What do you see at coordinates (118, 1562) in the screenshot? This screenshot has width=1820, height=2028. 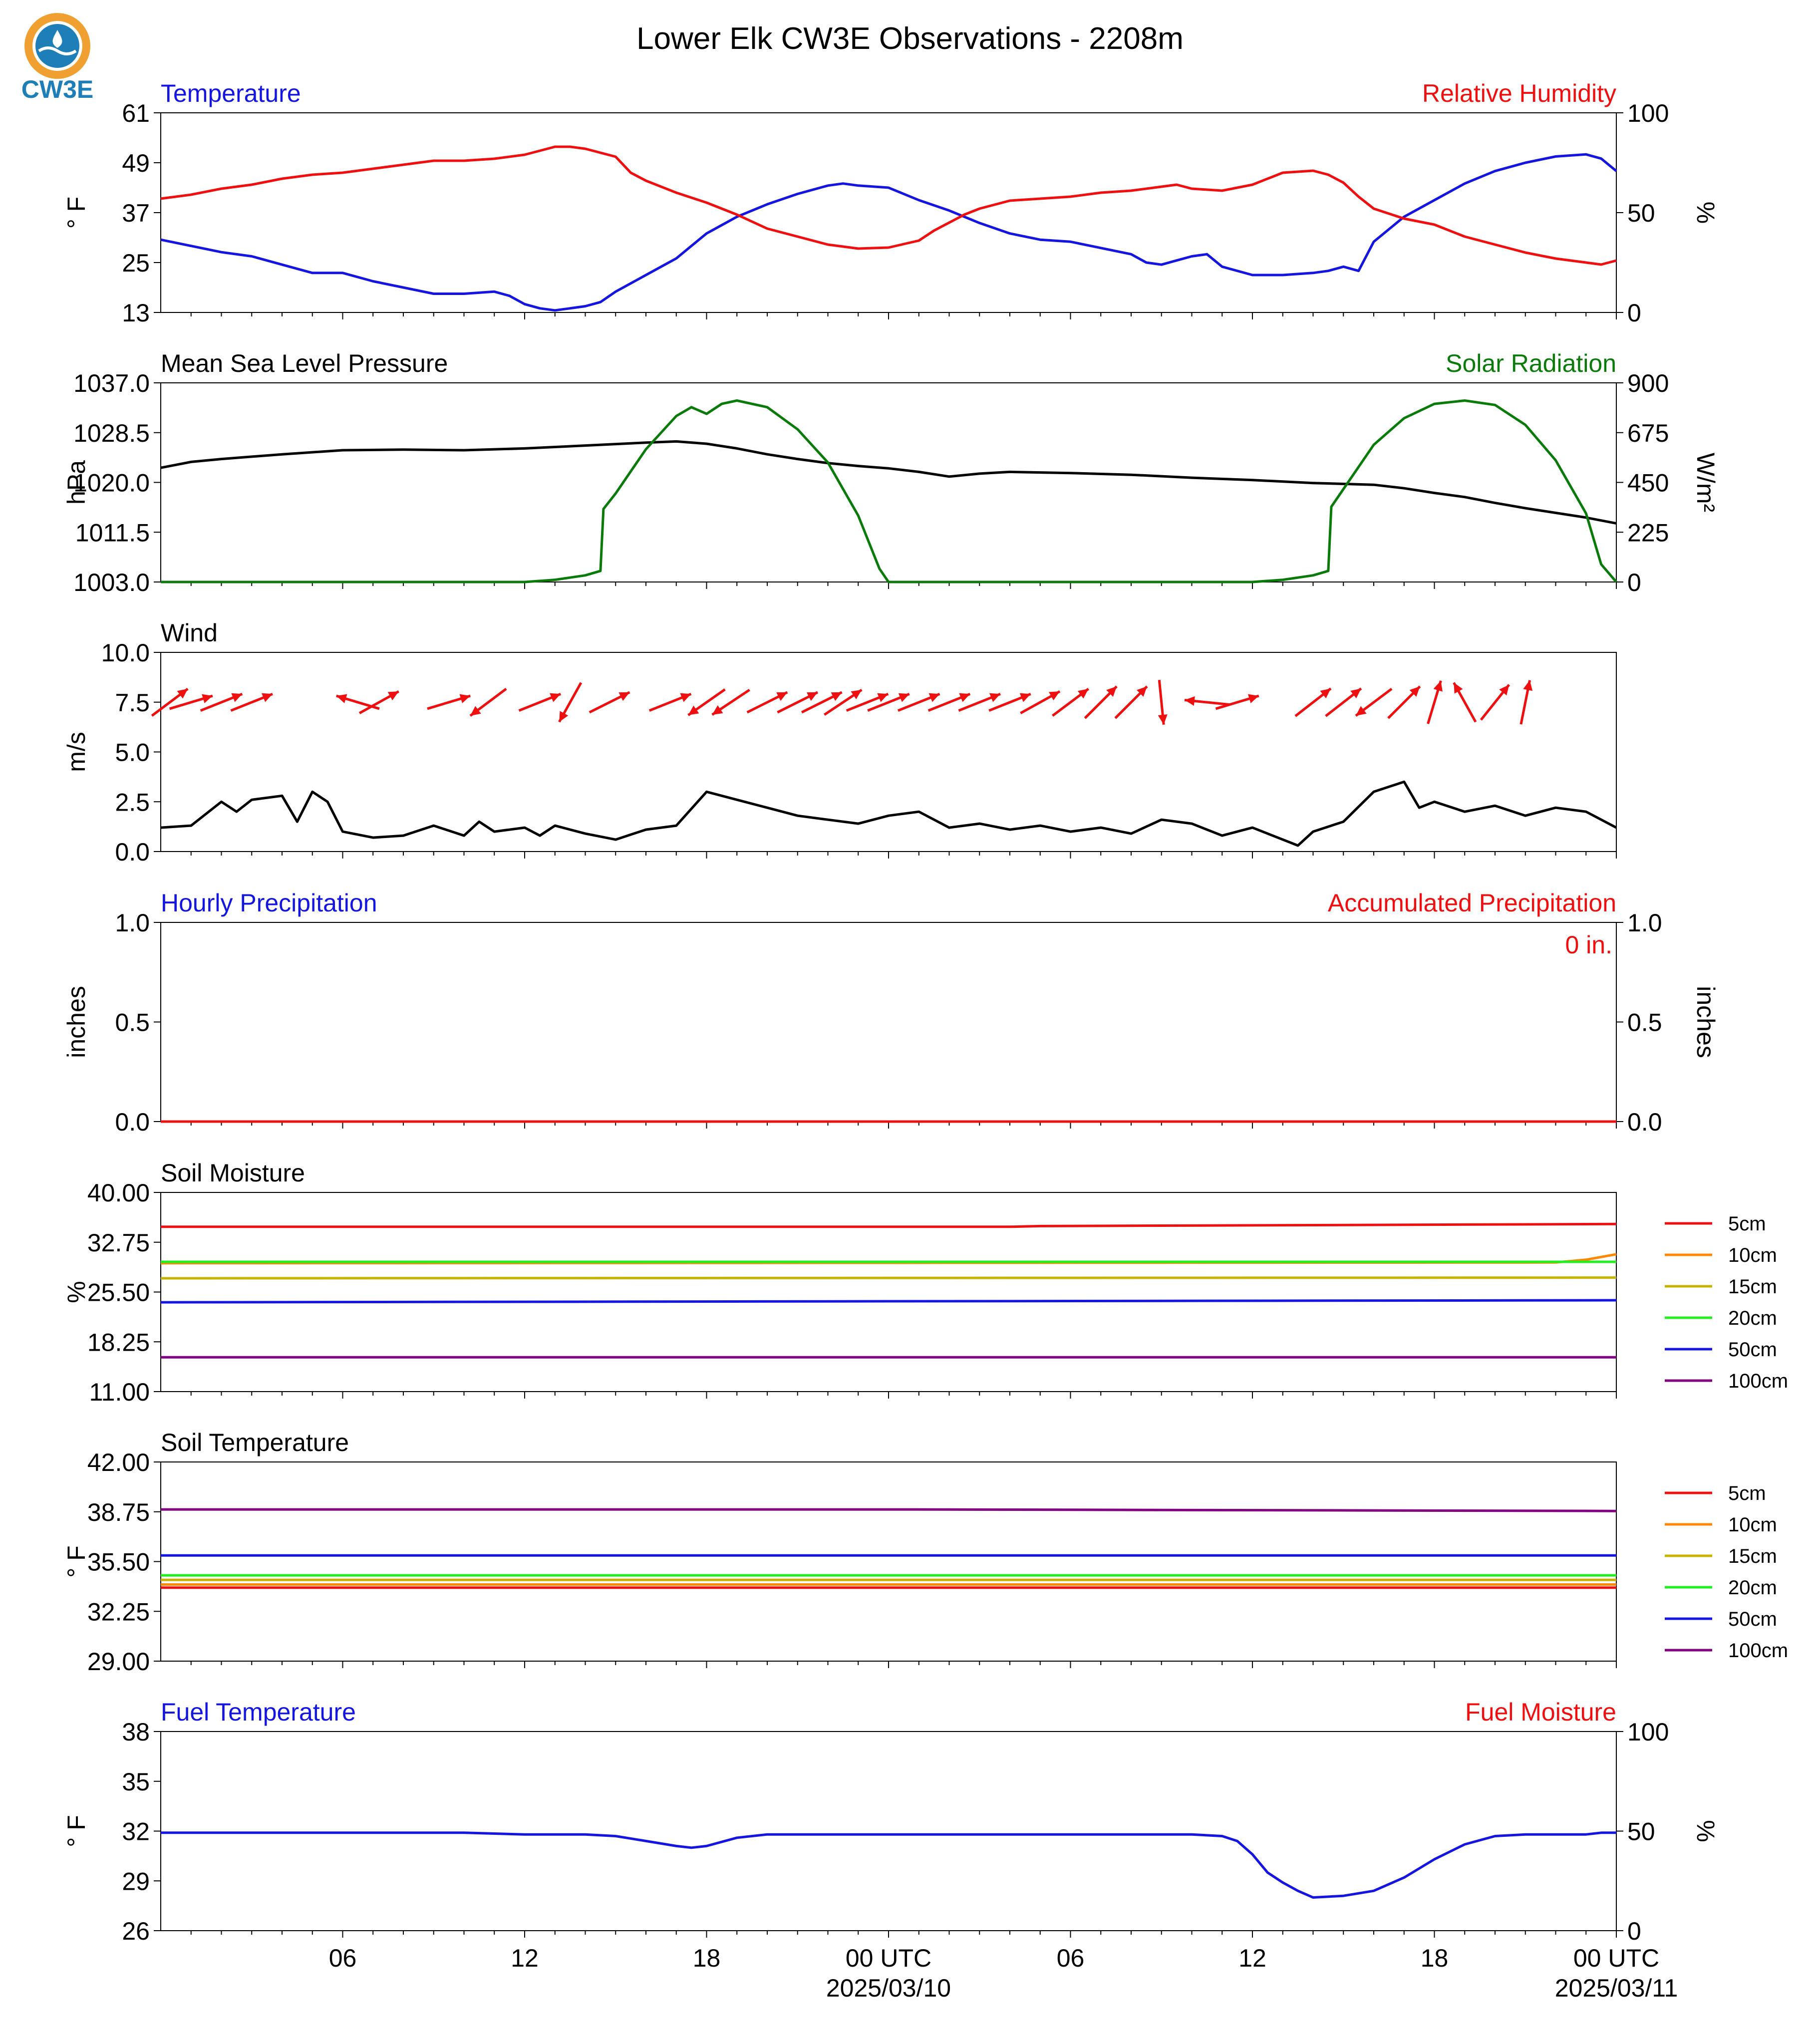 I see `y-tick-label-left: 35.50` at bounding box center [118, 1562].